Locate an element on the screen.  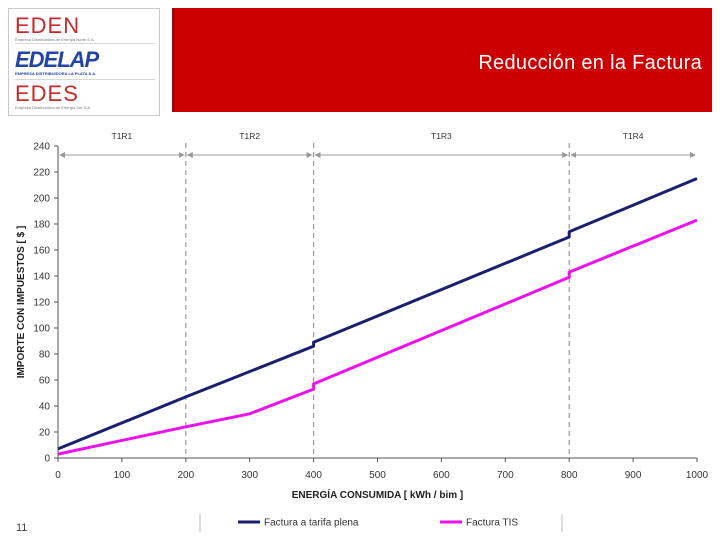
page-title: Reducción en la Factura is located at coordinates (590, 63).